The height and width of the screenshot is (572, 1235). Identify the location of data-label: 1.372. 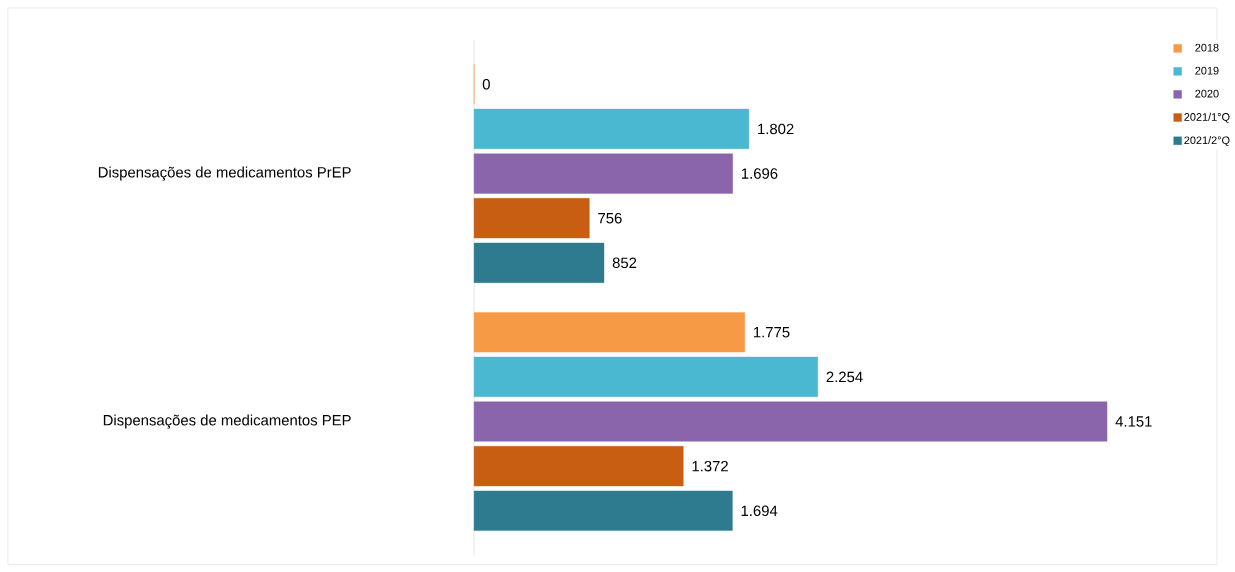
(710, 466).